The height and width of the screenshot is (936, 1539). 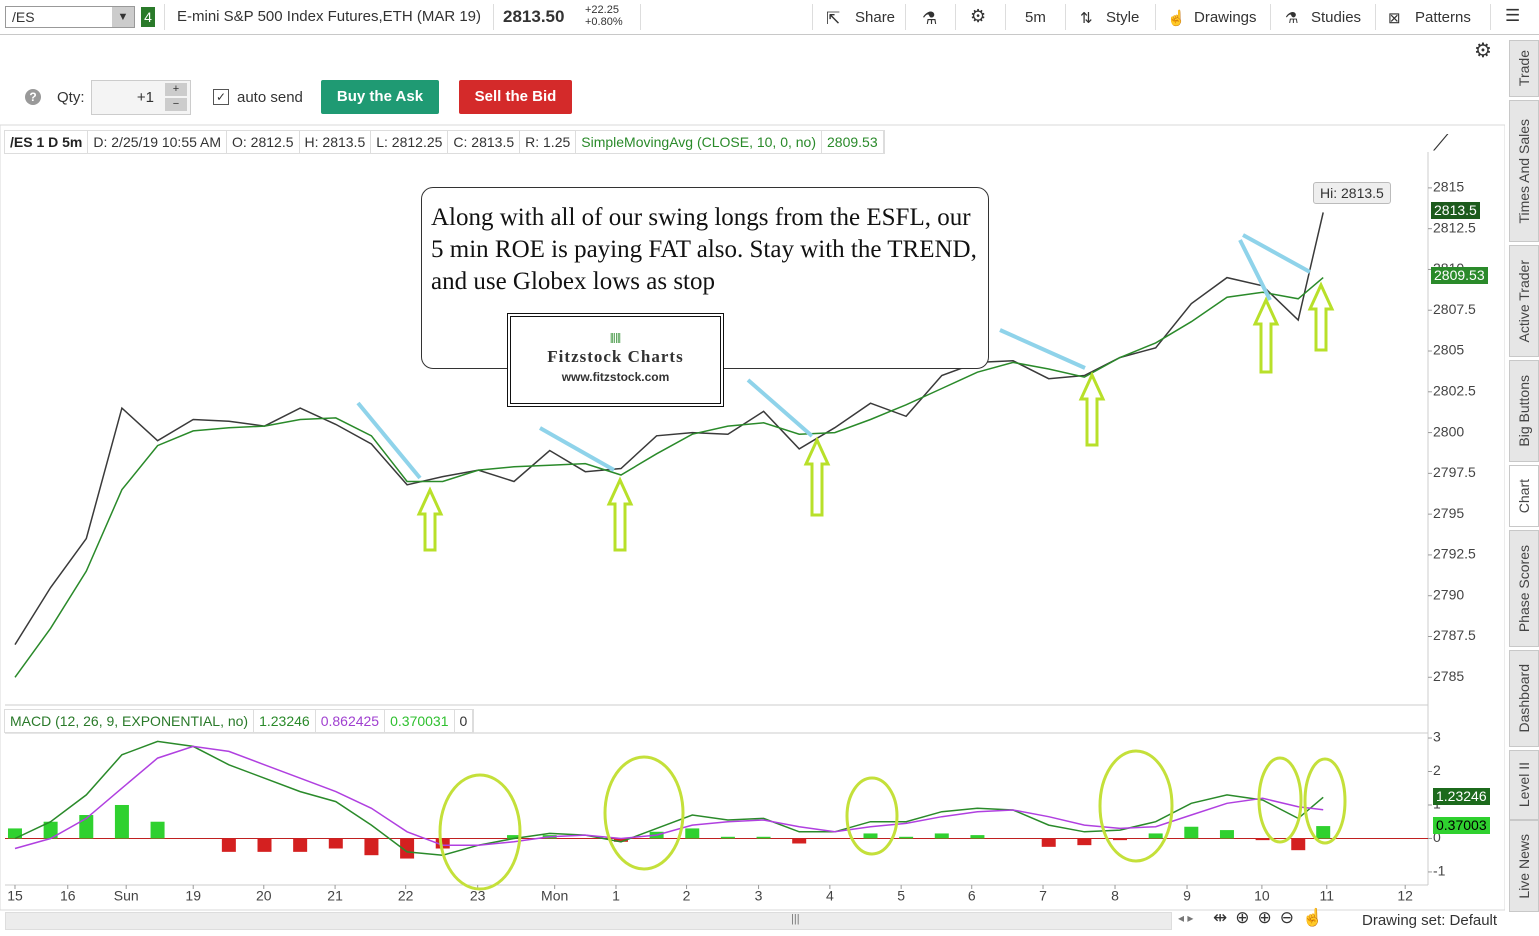 I want to click on patterns-icon: ⊠, so click(x=1394, y=18).